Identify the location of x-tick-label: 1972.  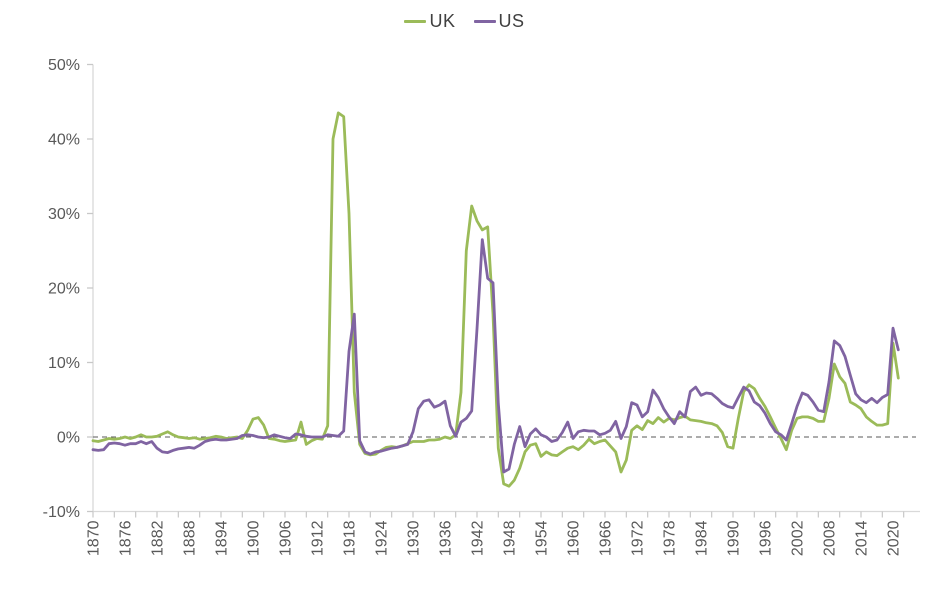
(638, 538).